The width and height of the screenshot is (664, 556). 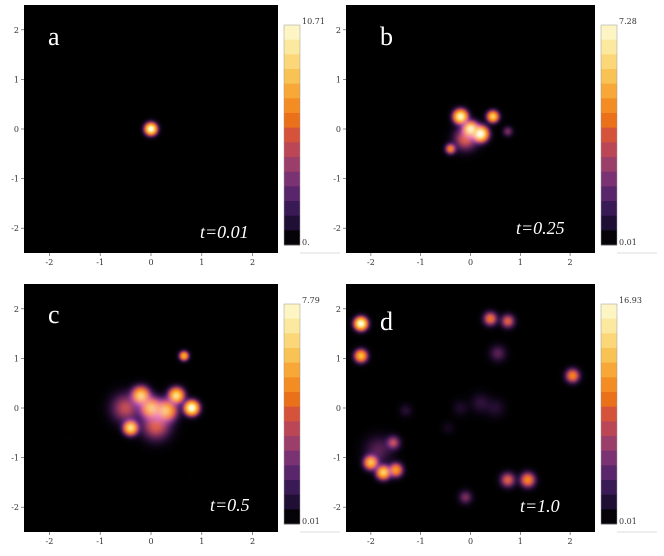 What do you see at coordinates (313, 21) in the screenshot?
I see `colorbar-max-label: 10.71` at bounding box center [313, 21].